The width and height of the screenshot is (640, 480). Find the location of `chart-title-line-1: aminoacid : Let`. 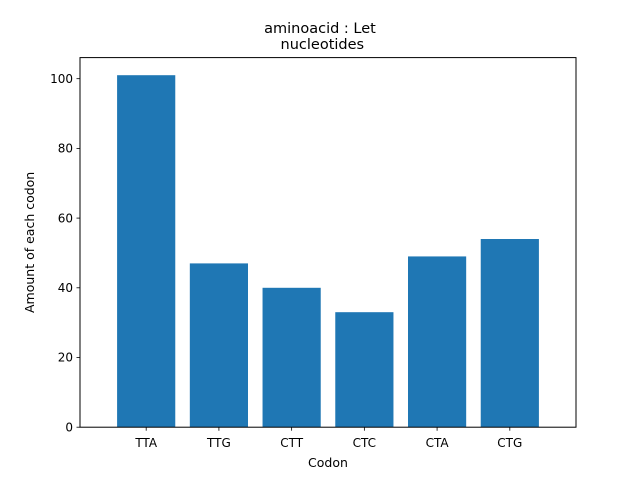

chart-title-line-1: aminoacid : Let is located at coordinates (320, 29).